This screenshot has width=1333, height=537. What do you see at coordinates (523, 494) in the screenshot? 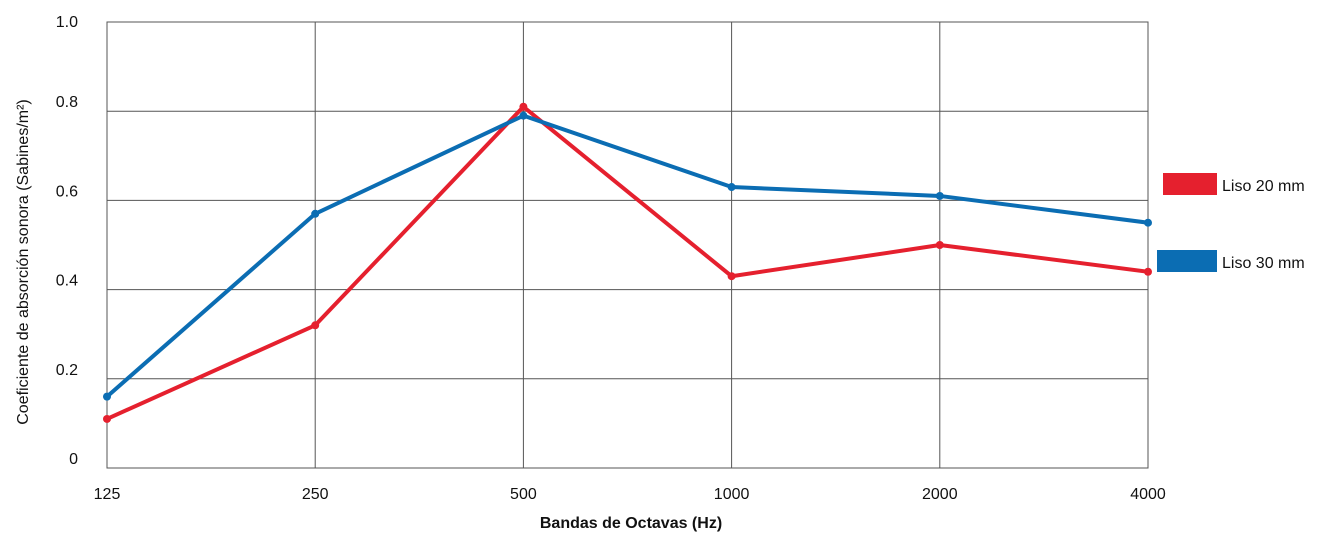
I see `x-tick-label: 500` at bounding box center [523, 494].